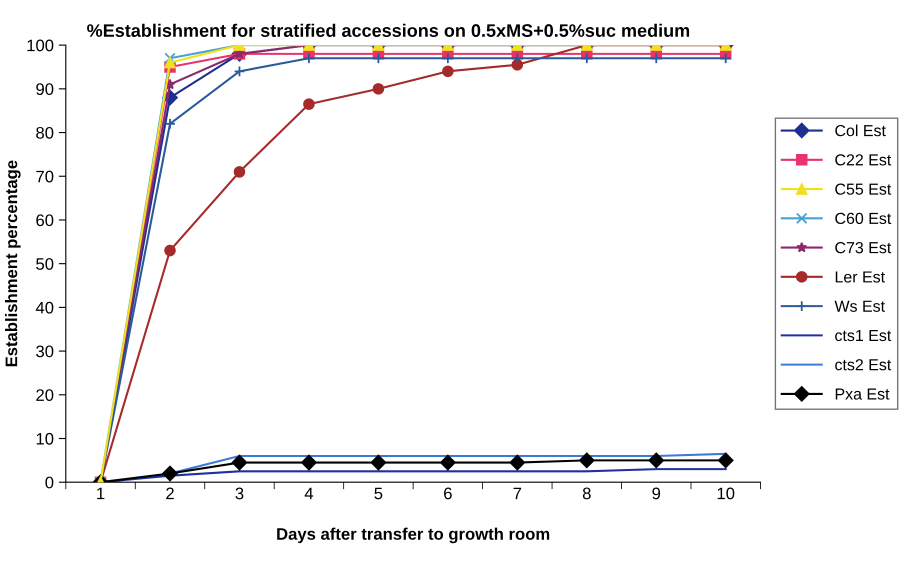 Image resolution: width=914 pixels, height=564 pixels. I want to click on y-tick-label: 20, so click(45, 395).